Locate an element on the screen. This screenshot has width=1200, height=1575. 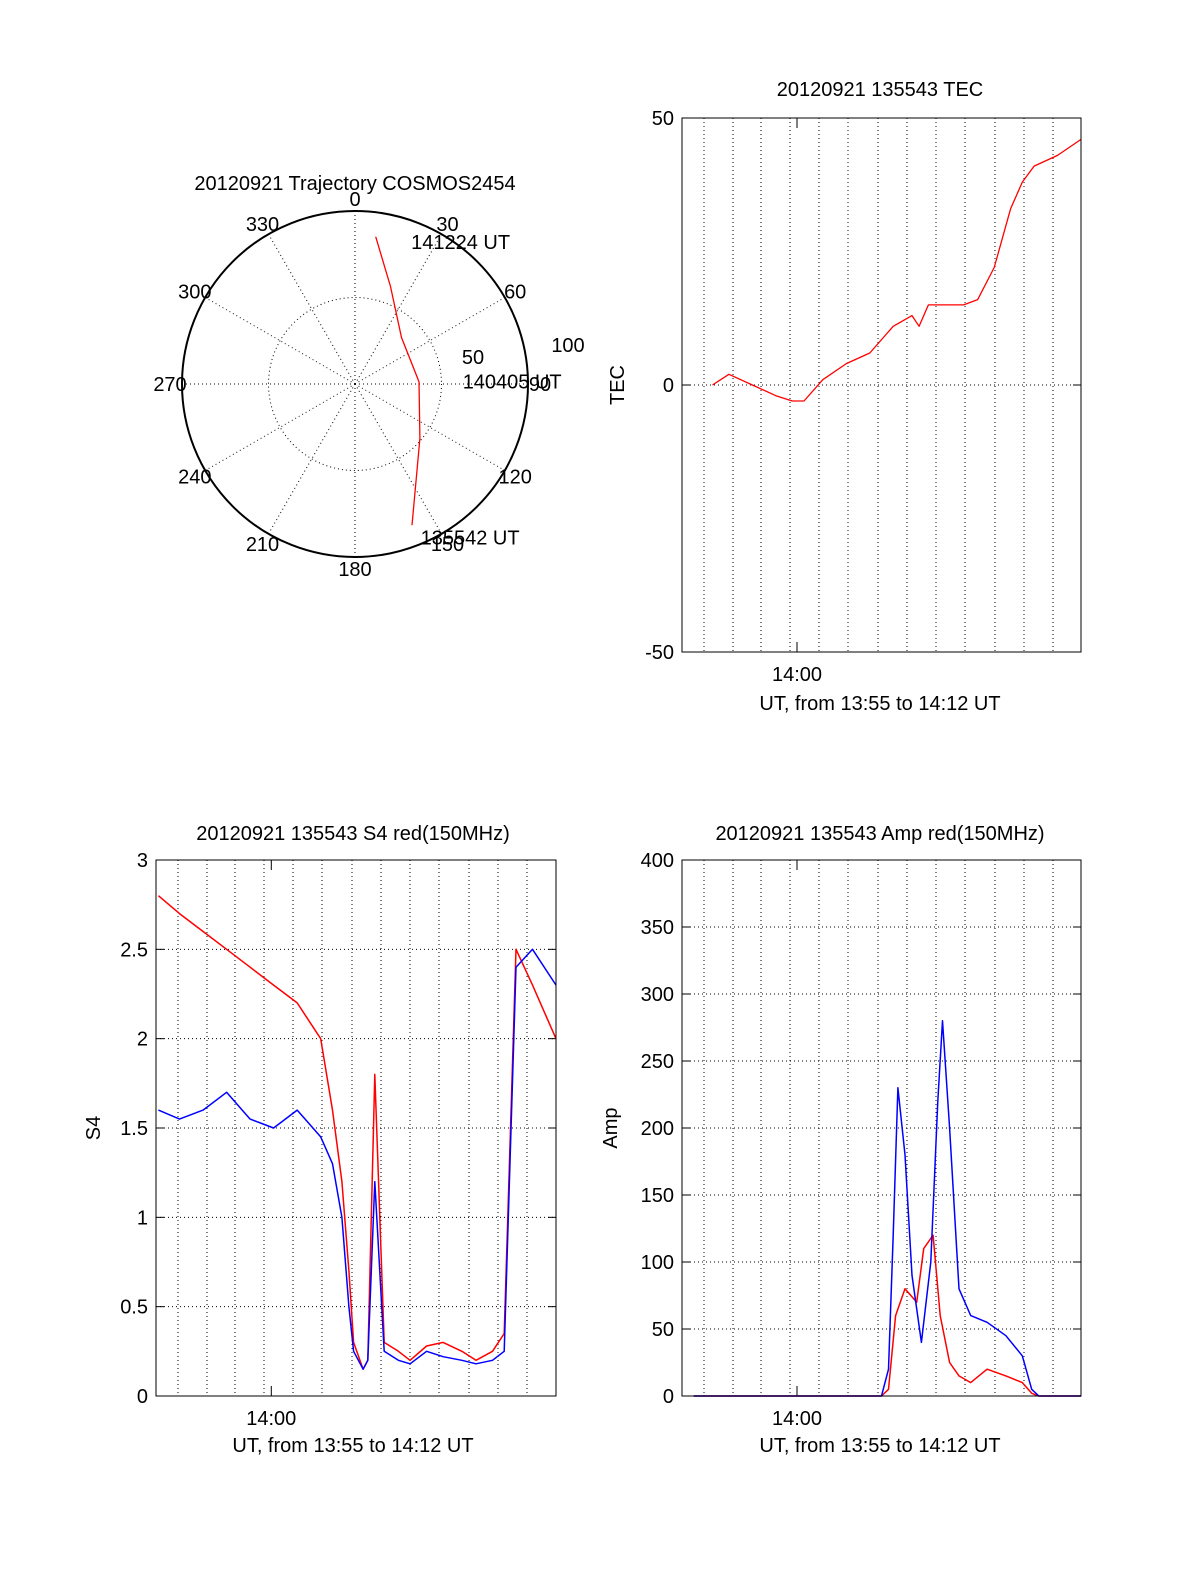
amp-ytick-label: 200 is located at coordinates (657, 1129).